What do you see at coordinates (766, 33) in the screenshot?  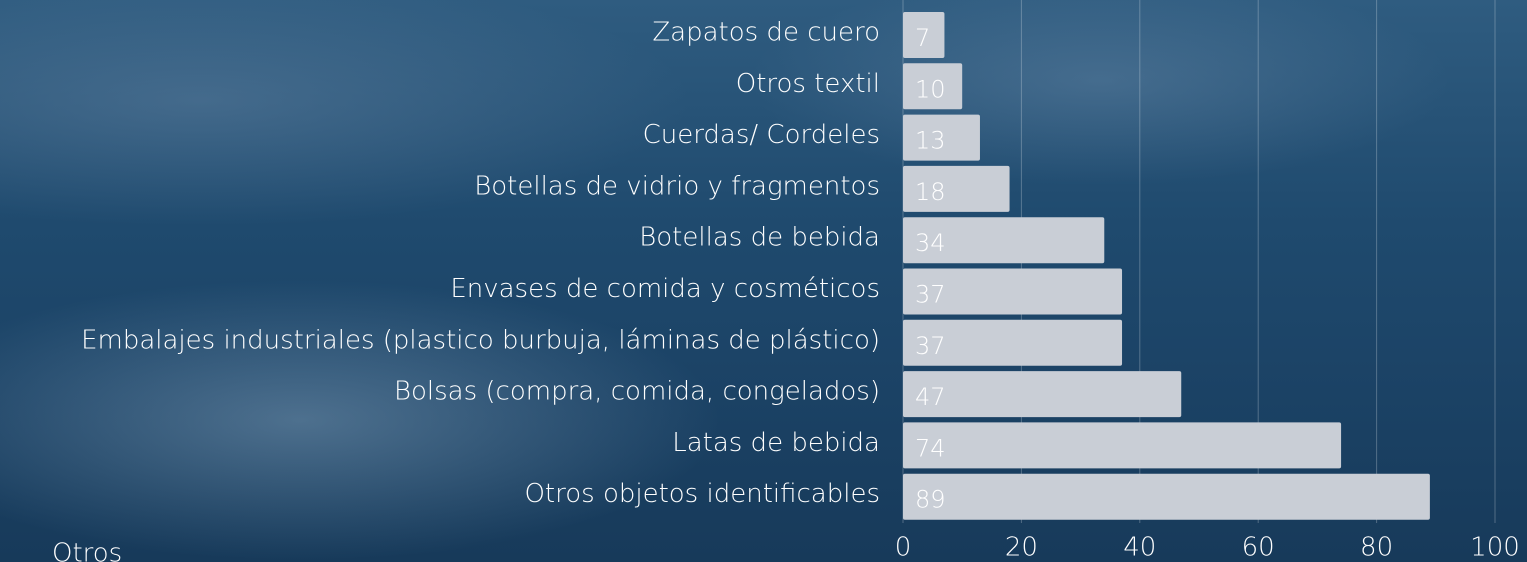 I see `y-tick-label: Zapatos de cuero` at bounding box center [766, 33].